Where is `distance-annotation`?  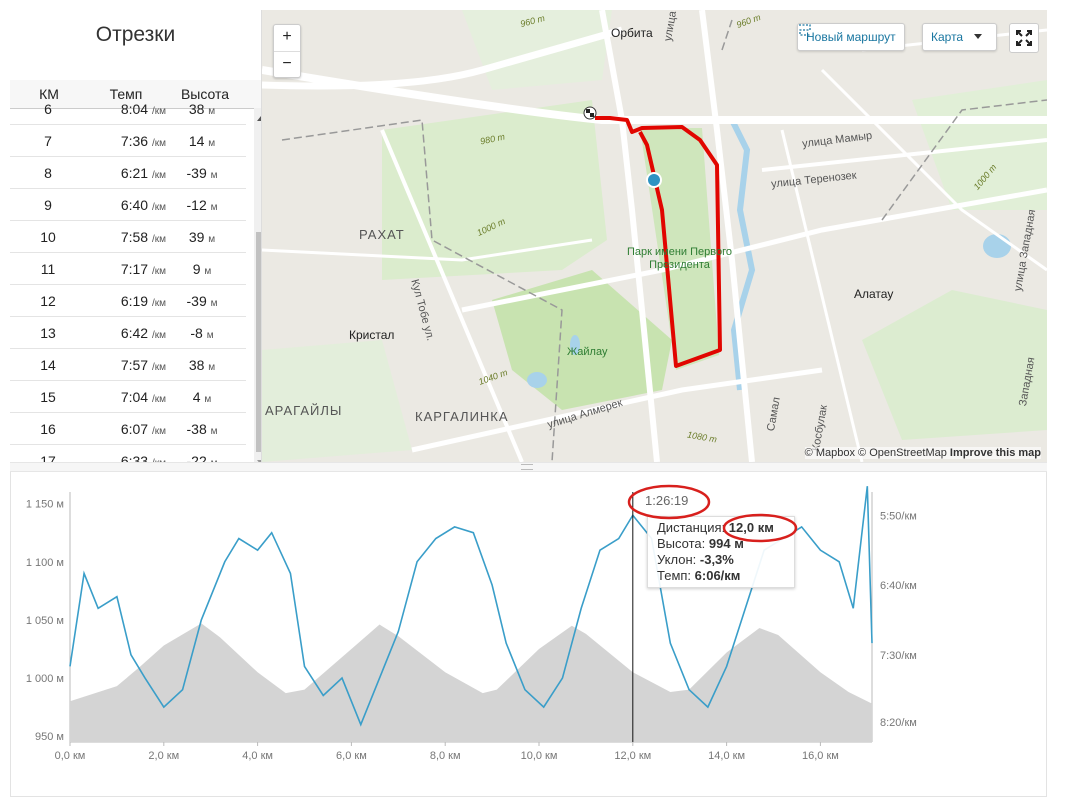 distance-annotation is located at coordinates (760, 528).